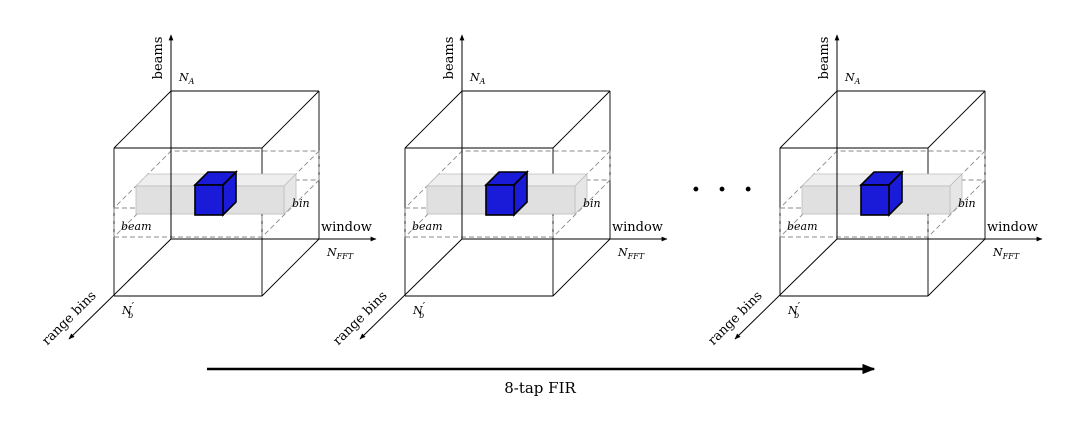  Describe the element at coordinates (540, 388) in the screenshot. I see `fir-arrow-label: 8-tap FIR` at that location.